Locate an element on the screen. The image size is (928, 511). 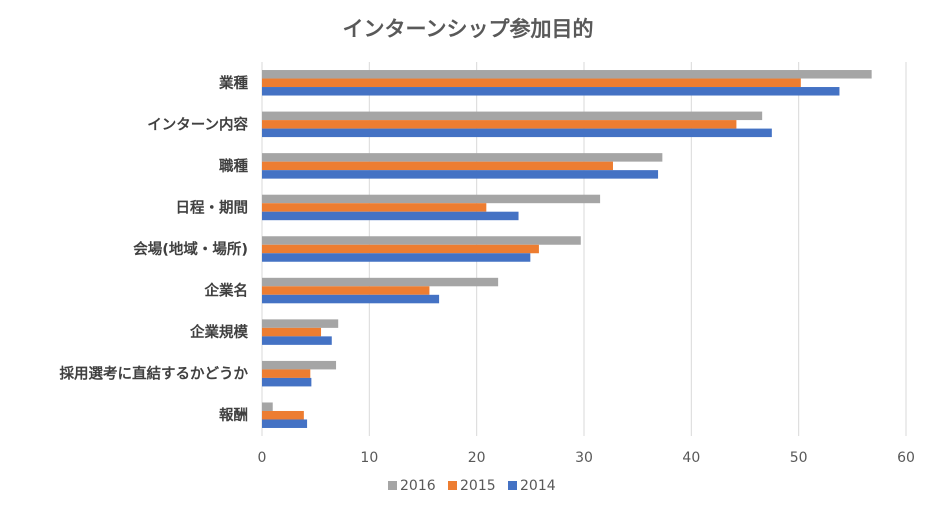
legend-label-2016: 2016 is located at coordinates (418, 486).